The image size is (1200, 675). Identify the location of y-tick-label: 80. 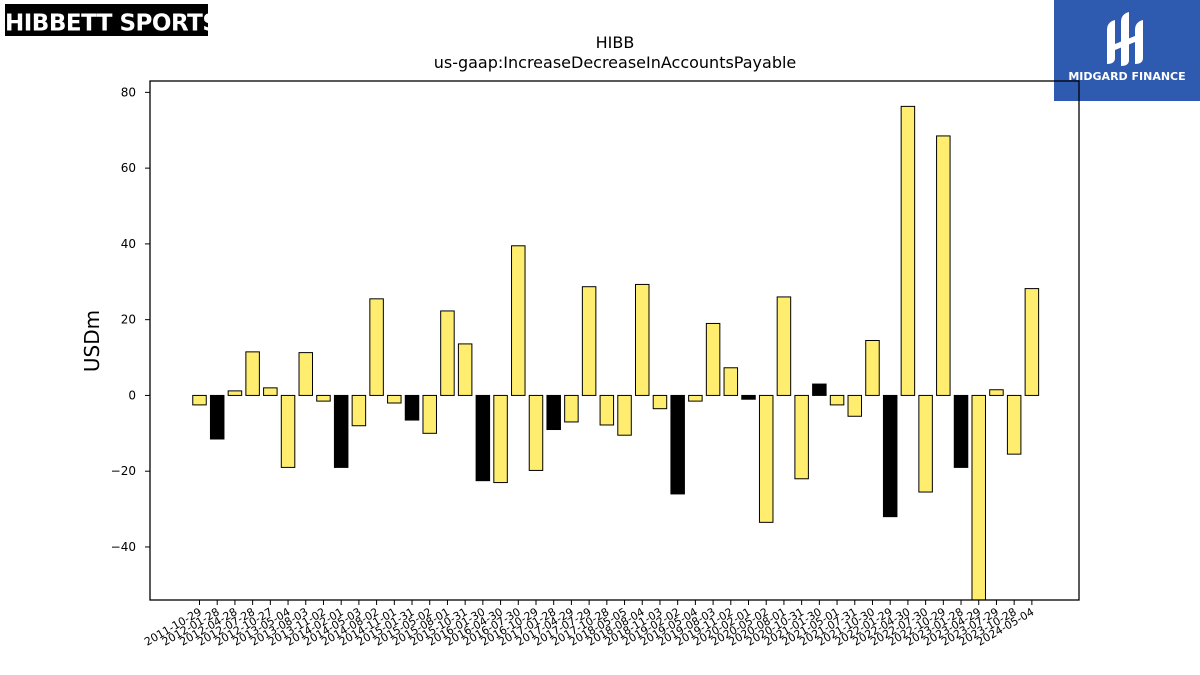
(128, 92).